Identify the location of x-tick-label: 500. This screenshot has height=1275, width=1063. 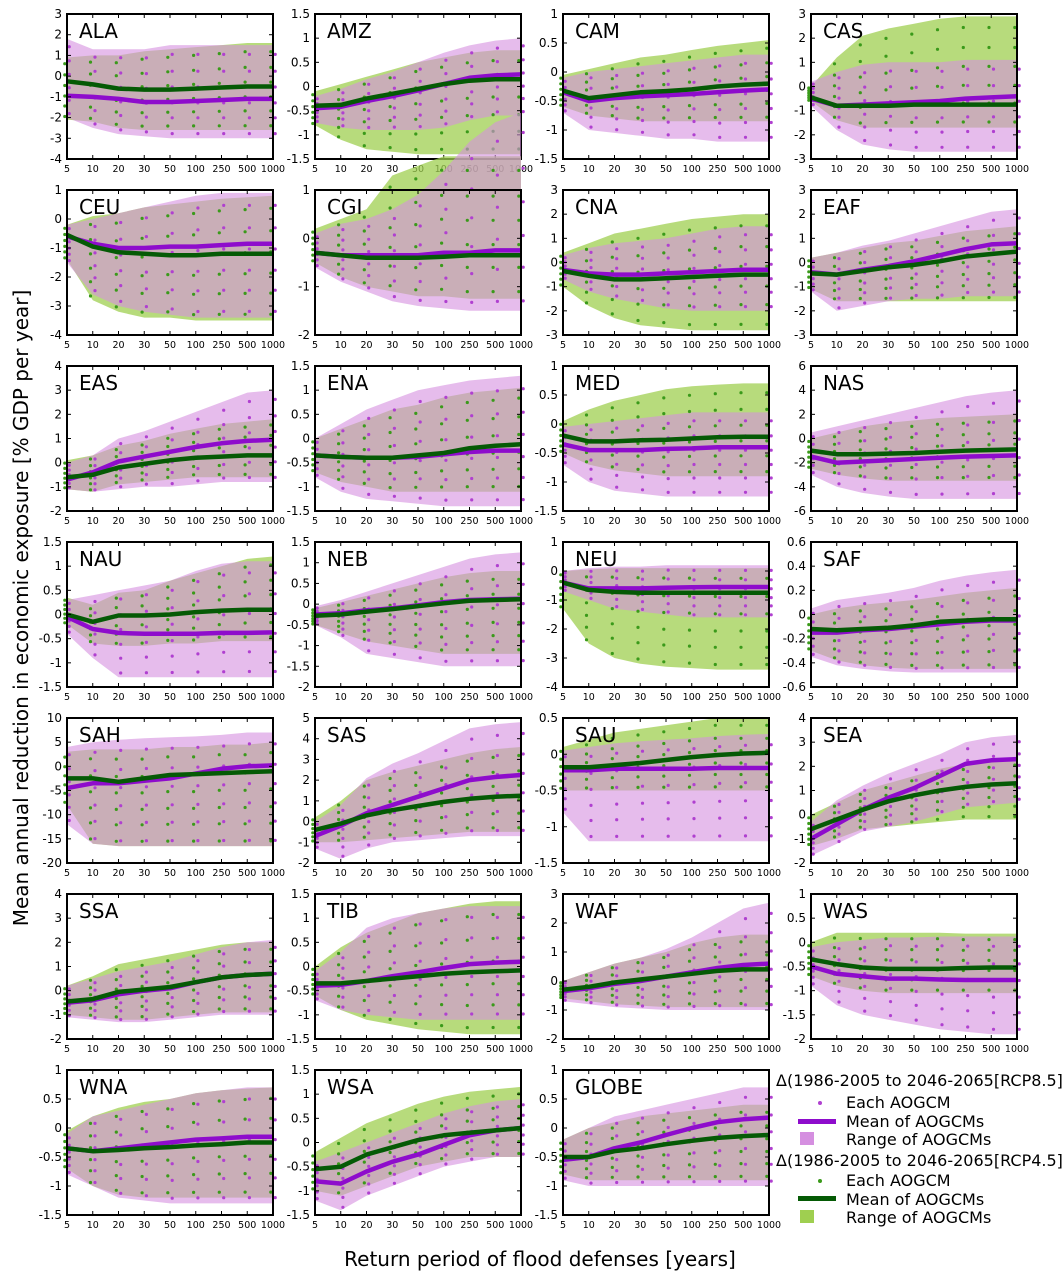
(495, 345).